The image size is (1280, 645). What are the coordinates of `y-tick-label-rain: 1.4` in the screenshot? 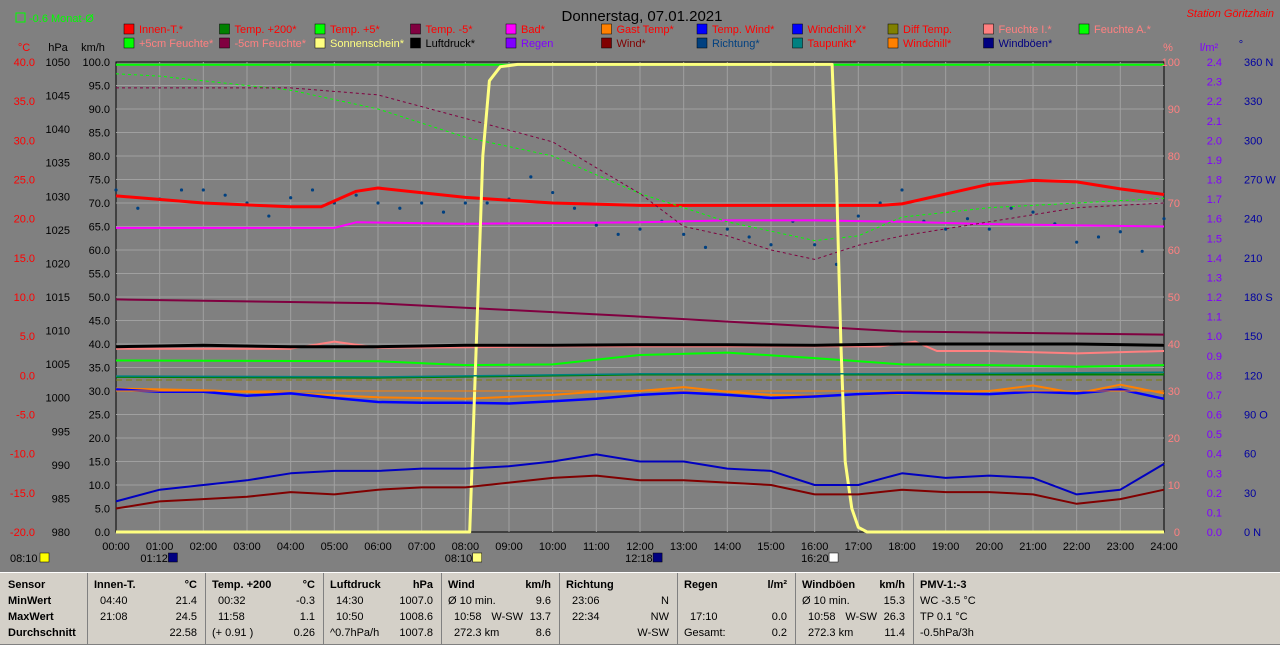 It's located at (1214, 259).